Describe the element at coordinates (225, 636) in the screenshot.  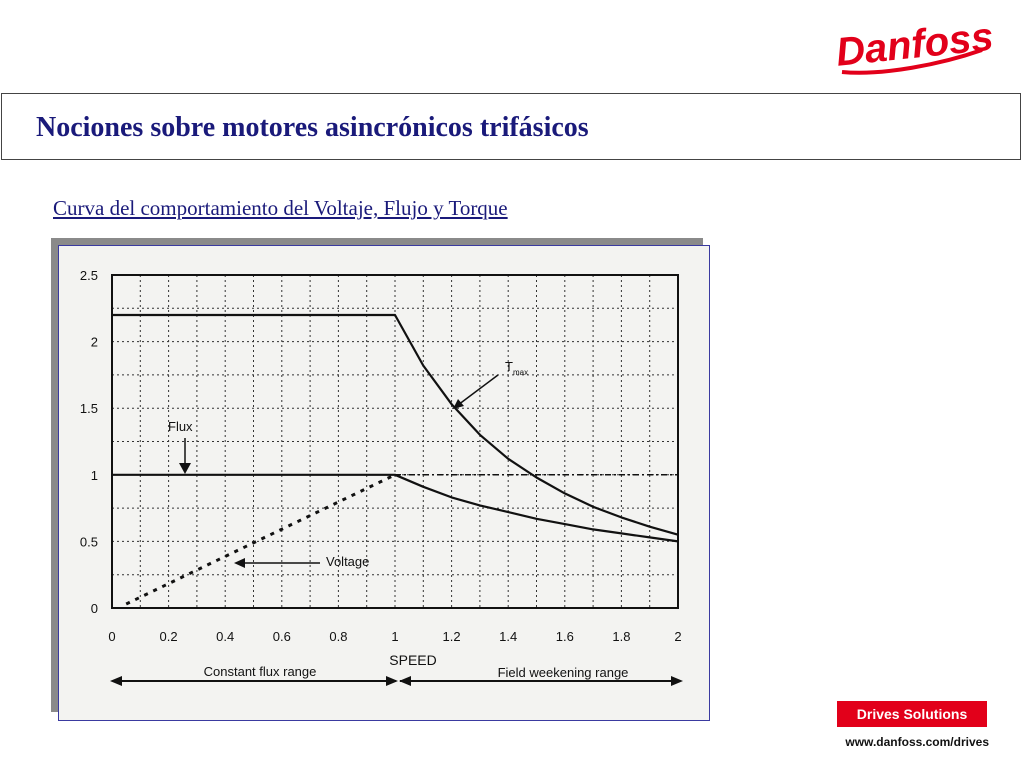
I see `x-tick-label: 0.4` at that location.